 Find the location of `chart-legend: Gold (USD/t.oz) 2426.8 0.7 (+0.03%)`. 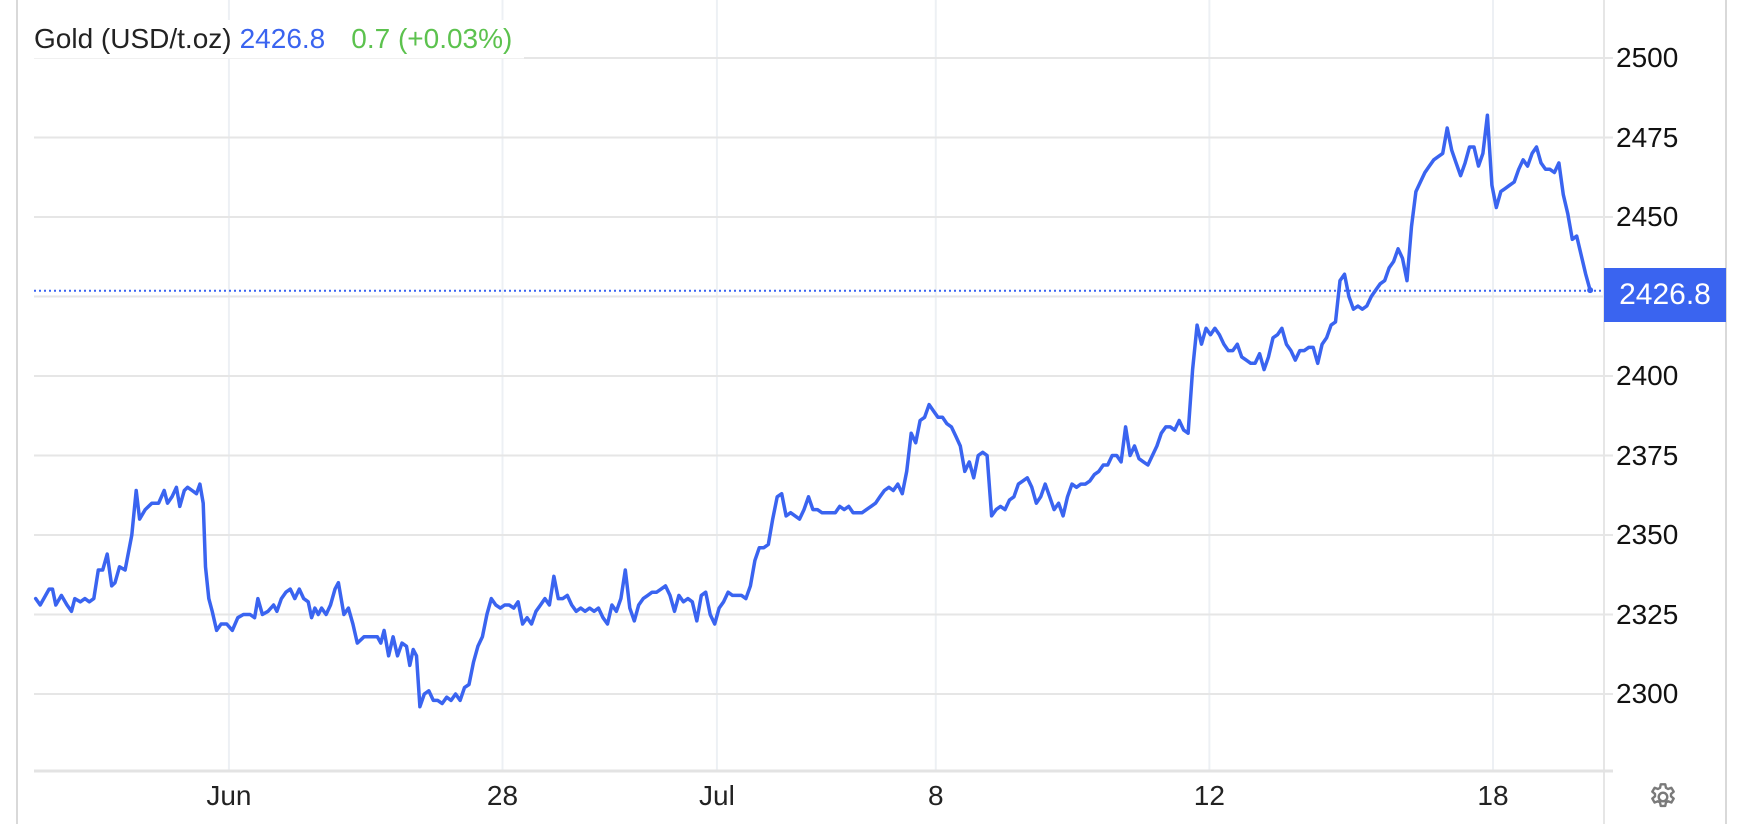

chart-legend: Gold (USD/t.oz) 2426.8 0.7 (+0.03%) is located at coordinates (279, 39).